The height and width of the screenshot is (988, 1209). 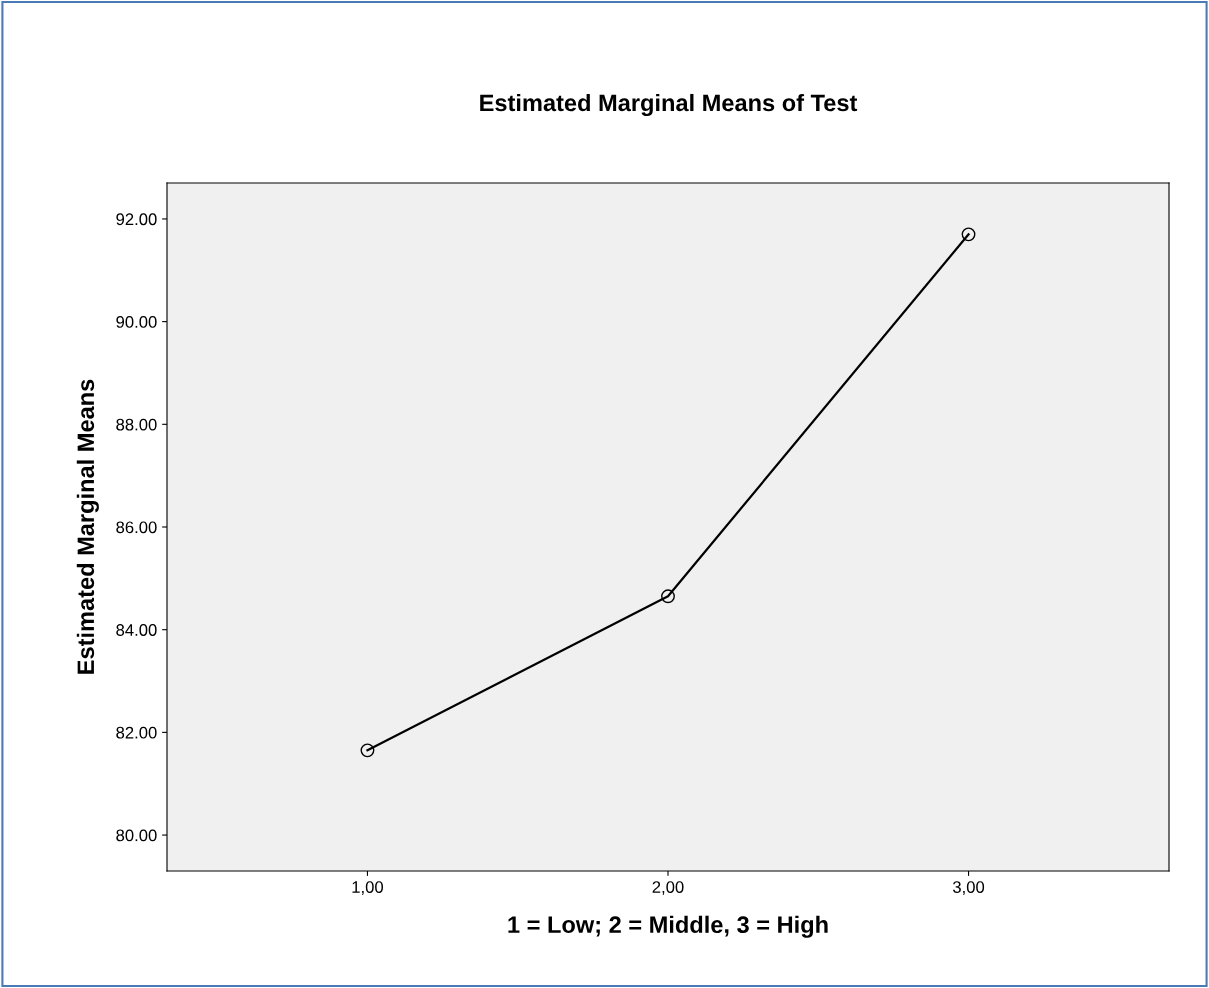 What do you see at coordinates (136, 835) in the screenshot?
I see `y-tick-label: 80.00` at bounding box center [136, 835].